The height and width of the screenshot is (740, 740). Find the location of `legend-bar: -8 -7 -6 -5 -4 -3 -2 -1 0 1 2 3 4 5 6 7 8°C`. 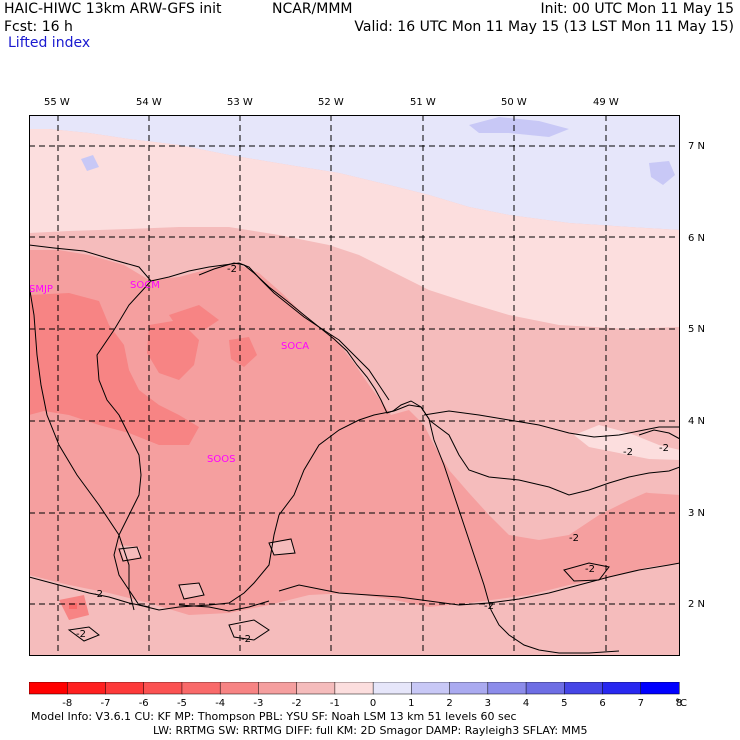

legend-bar: -8 -7 -6 -5 -4 -3 -2 -1 0 1 2 3 4 5 6 7 8°C is located at coordinates (357, 695).